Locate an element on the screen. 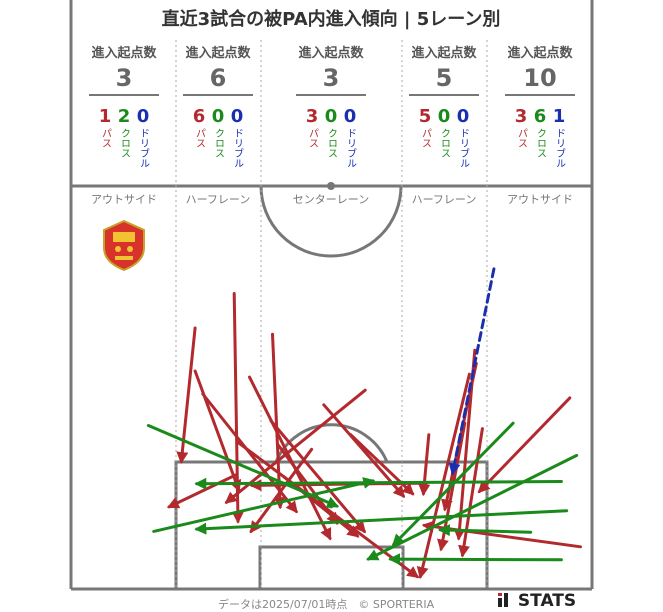  lane-header: 進入起点数 10 is located at coordinates (540, 69).